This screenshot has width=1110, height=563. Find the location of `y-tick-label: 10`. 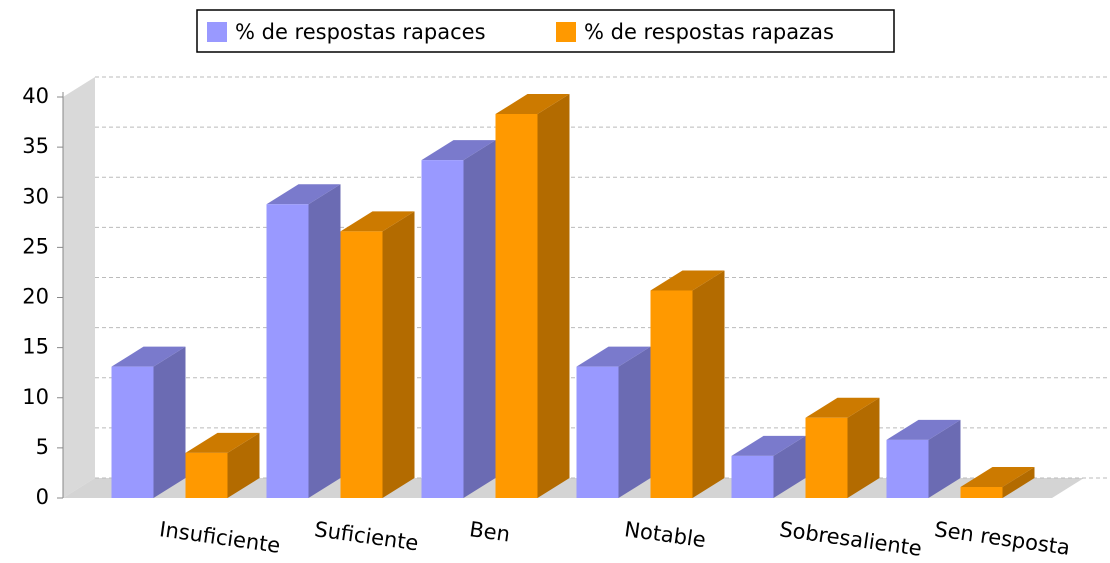

y-tick-label: 10 is located at coordinates (35, 397).